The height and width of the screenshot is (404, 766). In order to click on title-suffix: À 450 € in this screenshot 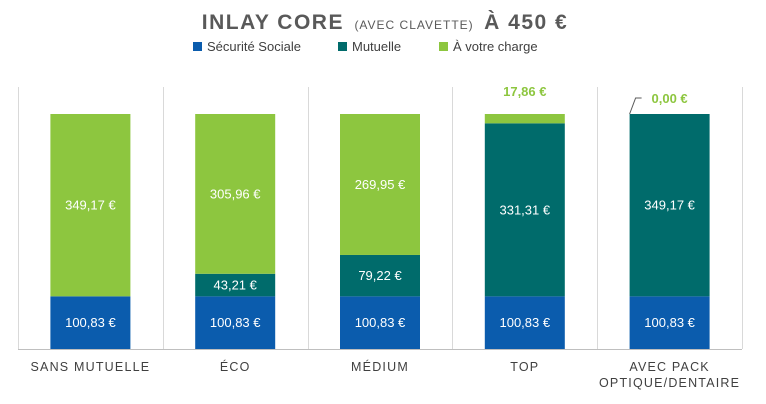, I will do `click(526, 22)`.